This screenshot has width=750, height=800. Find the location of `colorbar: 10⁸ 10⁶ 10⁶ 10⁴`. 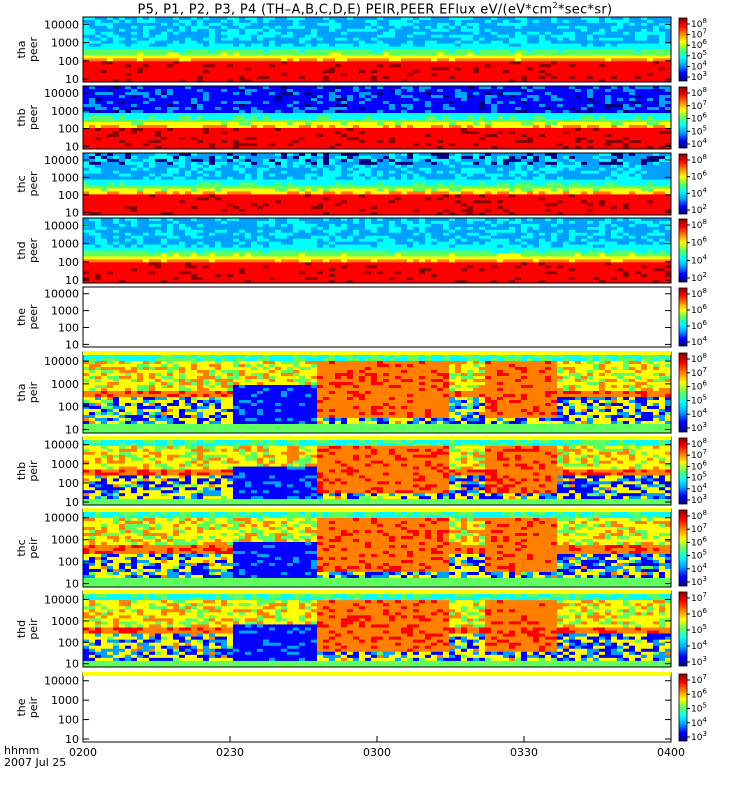

colorbar: 10⁸ 10⁶ 10⁶ 10⁴ is located at coordinates (692, 317).